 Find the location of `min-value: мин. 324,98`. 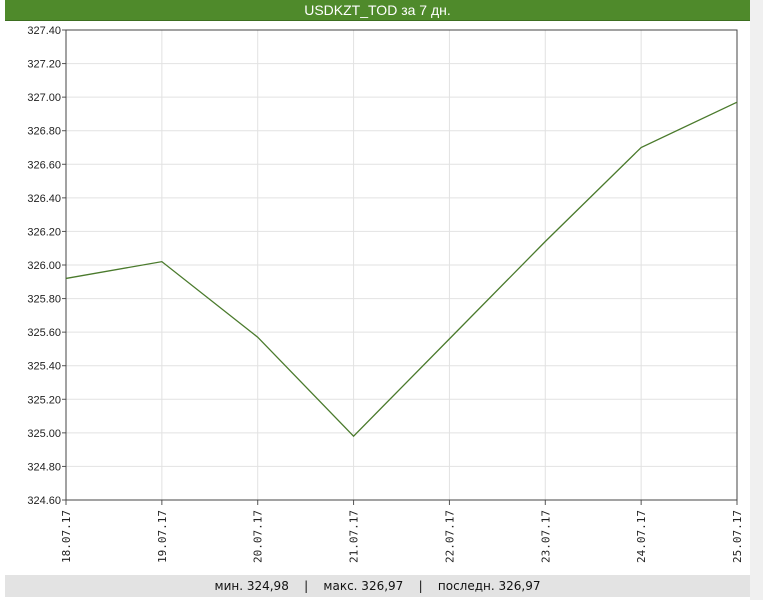

min-value: мин. 324,98 is located at coordinates (251, 586).